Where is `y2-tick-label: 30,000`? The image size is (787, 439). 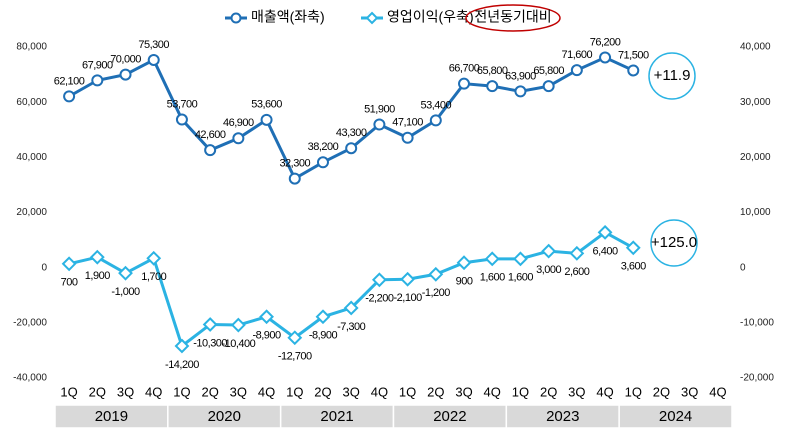
y2-tick-label: 30,000 is located at coordinates (755, 102).